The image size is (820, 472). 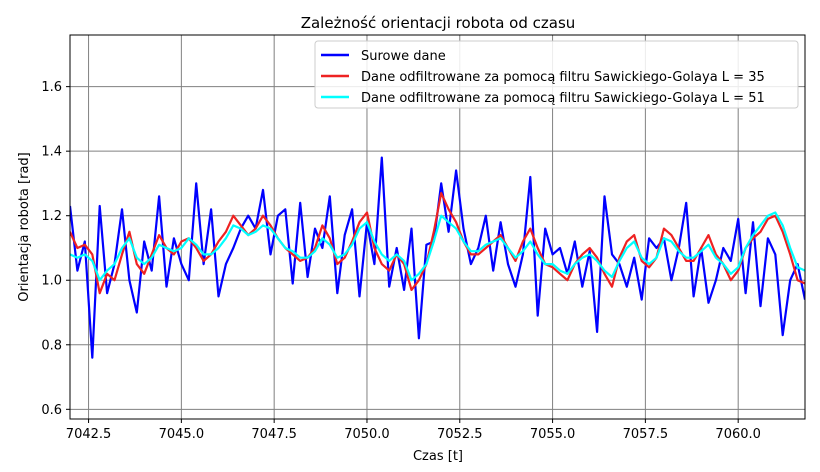 What do you see at coordinates (51, 216) in the screenshot?
I see `y-tick-label: 1.2` at bounding box center [51, 216].